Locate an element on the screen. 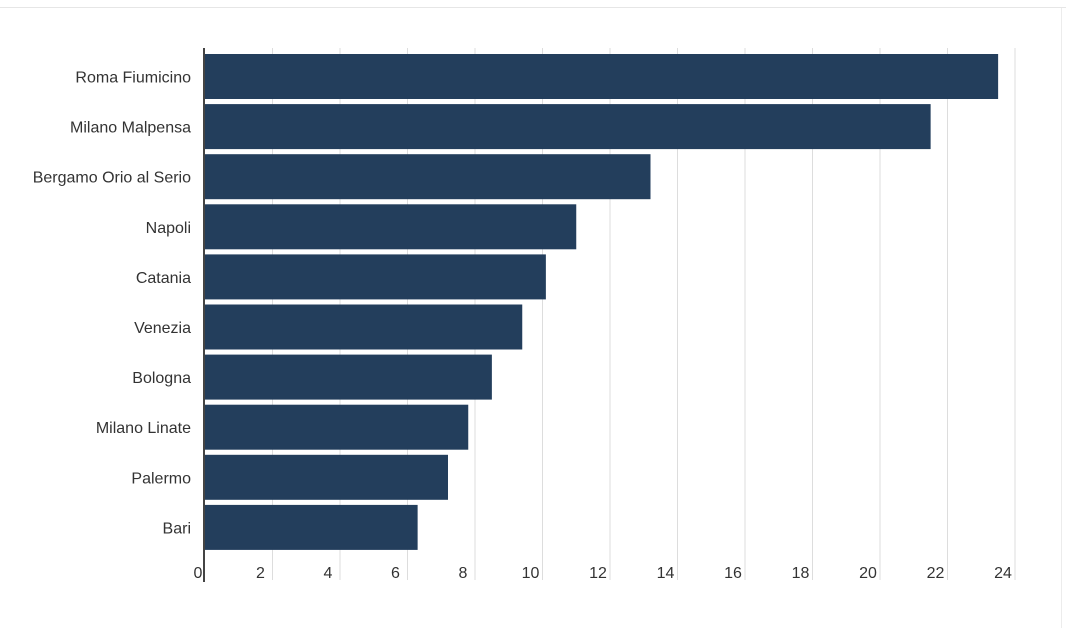  x-tick-label: 8 is located at coordinates (463, 573).